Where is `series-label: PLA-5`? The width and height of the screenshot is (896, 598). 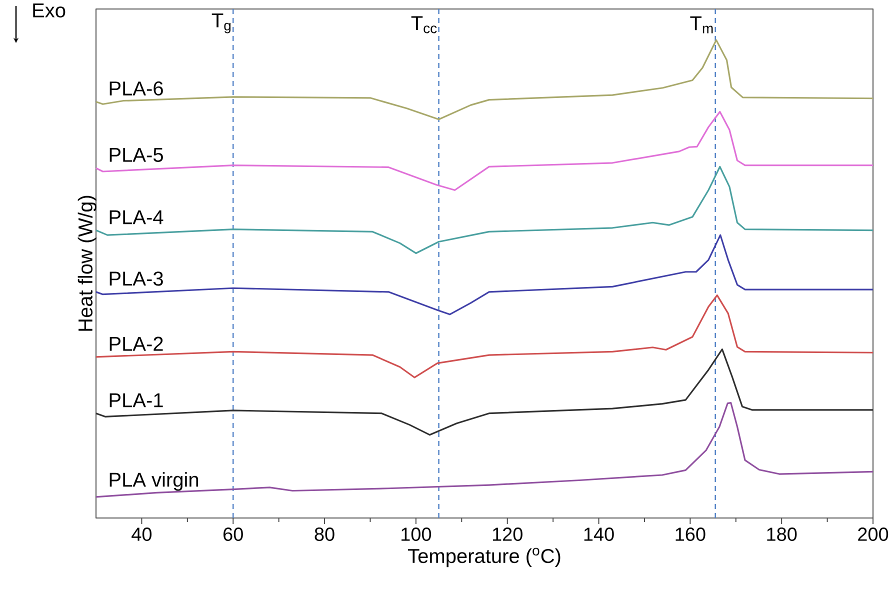 series-label: PLA-5 is located at coordinates (136, 155).